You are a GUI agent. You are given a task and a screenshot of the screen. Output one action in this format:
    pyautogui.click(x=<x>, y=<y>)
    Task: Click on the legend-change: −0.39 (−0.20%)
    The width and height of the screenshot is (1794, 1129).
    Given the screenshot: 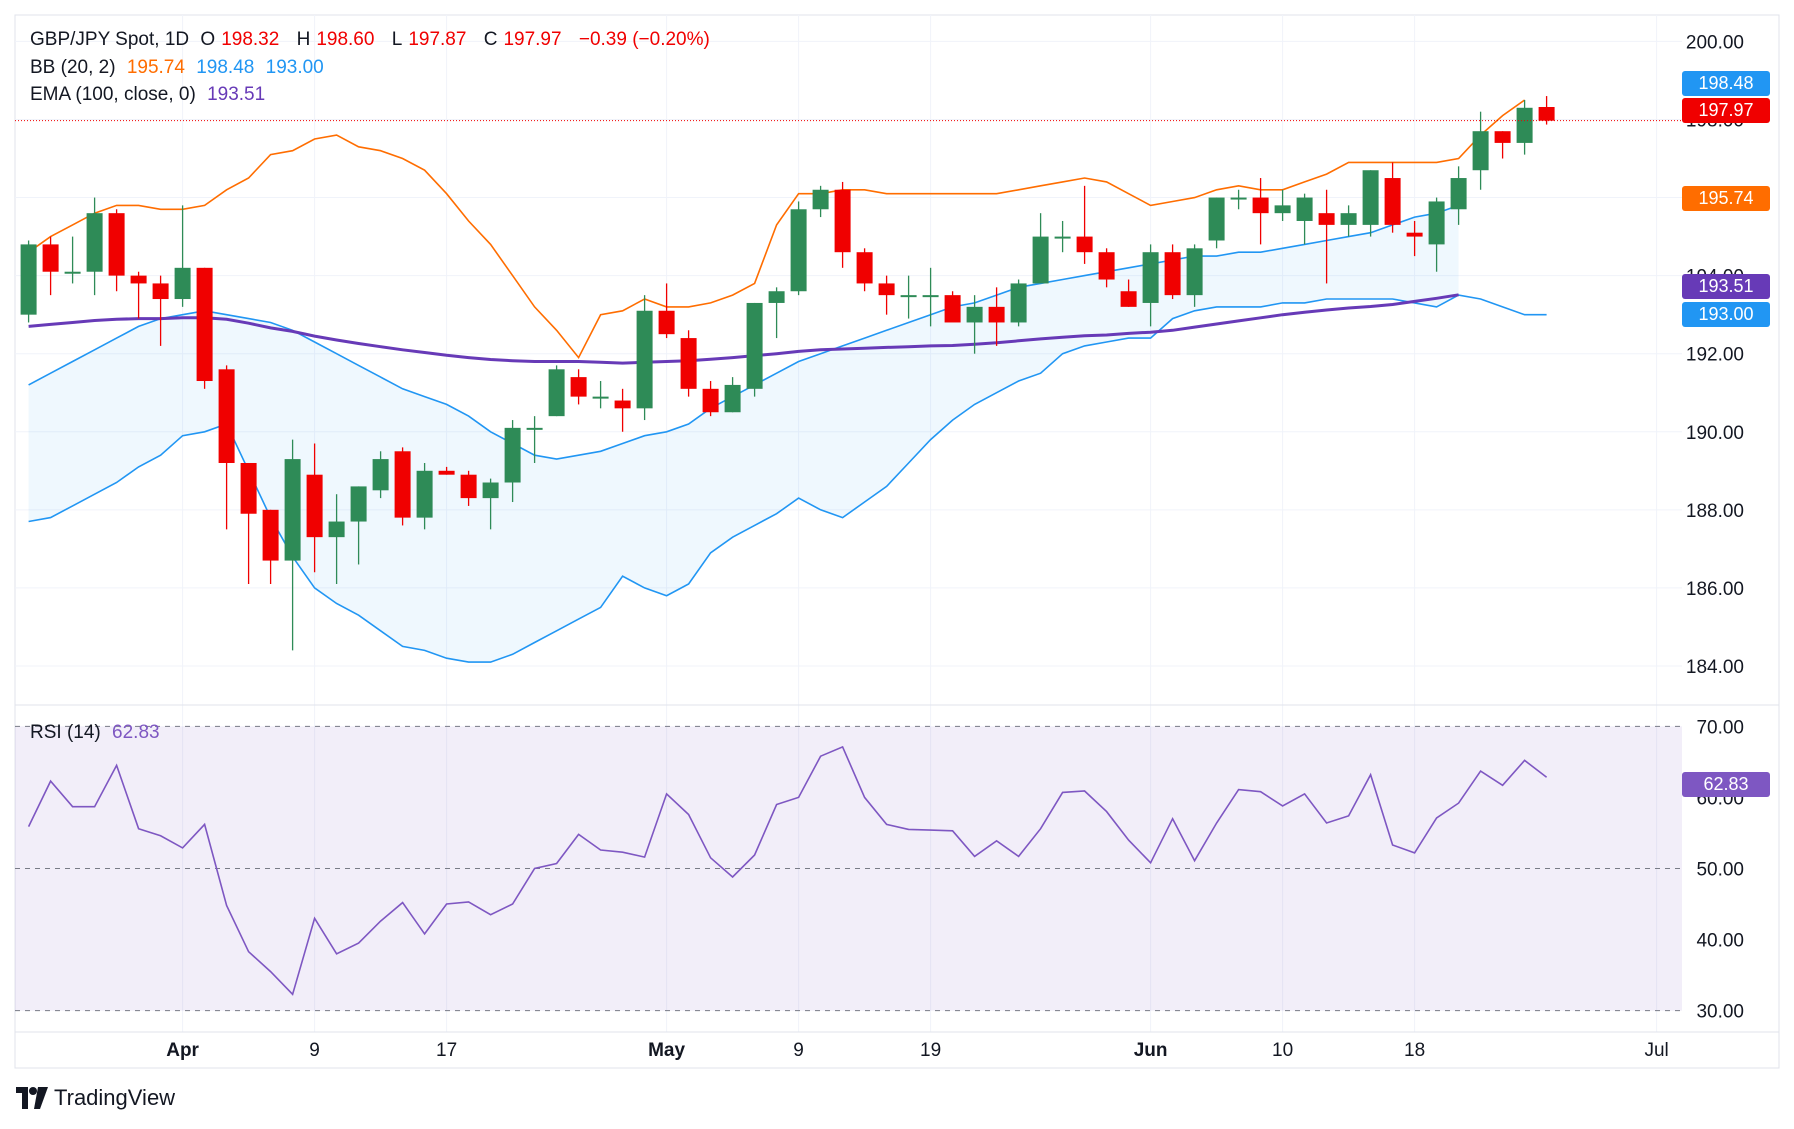 What is the action you would take?
    pyautogui.click(x=644, y=39)
    